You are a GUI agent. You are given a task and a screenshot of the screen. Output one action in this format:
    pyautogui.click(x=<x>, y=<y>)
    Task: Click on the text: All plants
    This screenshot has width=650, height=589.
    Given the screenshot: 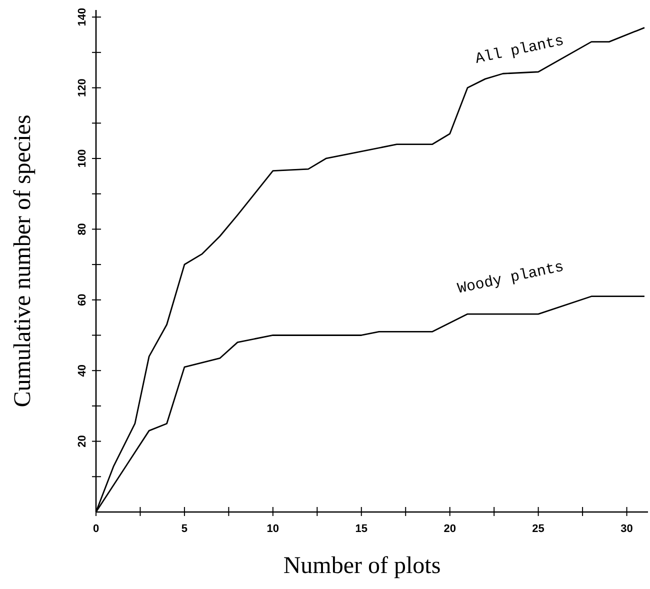 What is the action you would take?
    pyautogui.click(x=520, y=50)
    